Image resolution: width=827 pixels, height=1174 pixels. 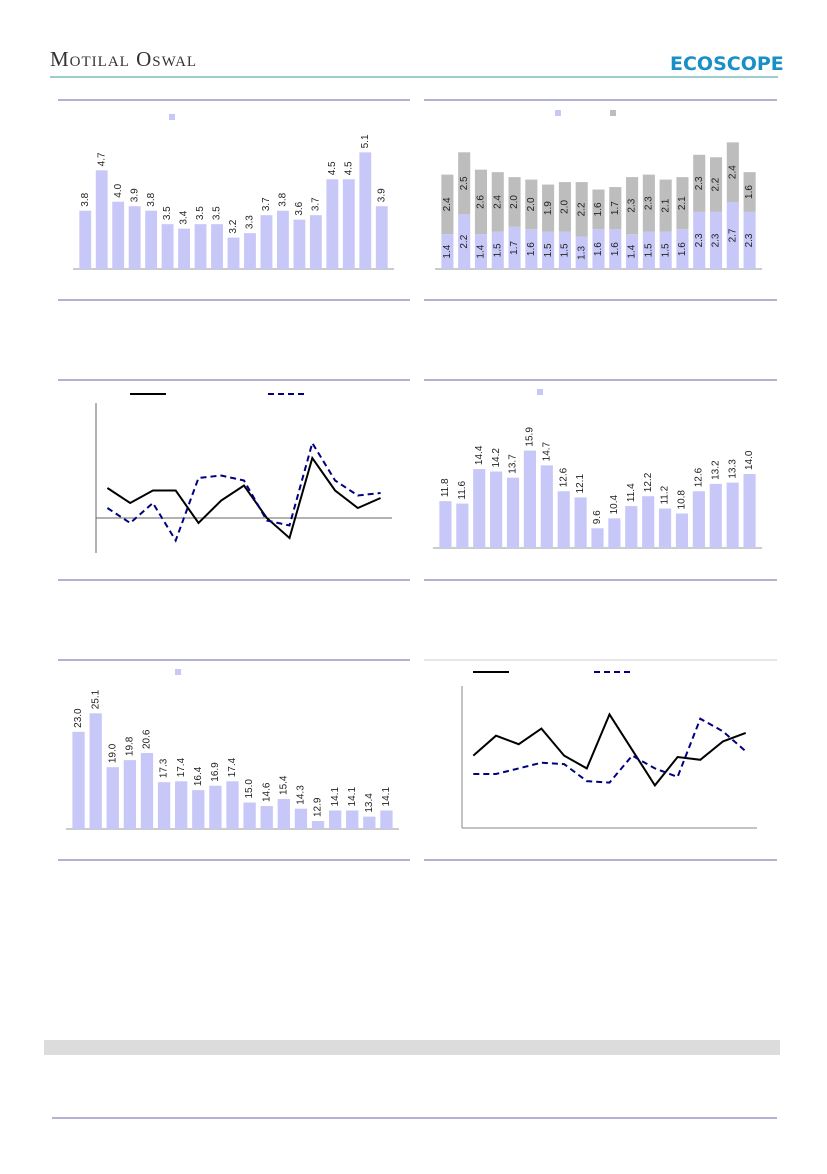 What do you see at coordinates (316, 204) in the screenshot?
I see `value-label: 3.7` at bounding box center [316, 204].